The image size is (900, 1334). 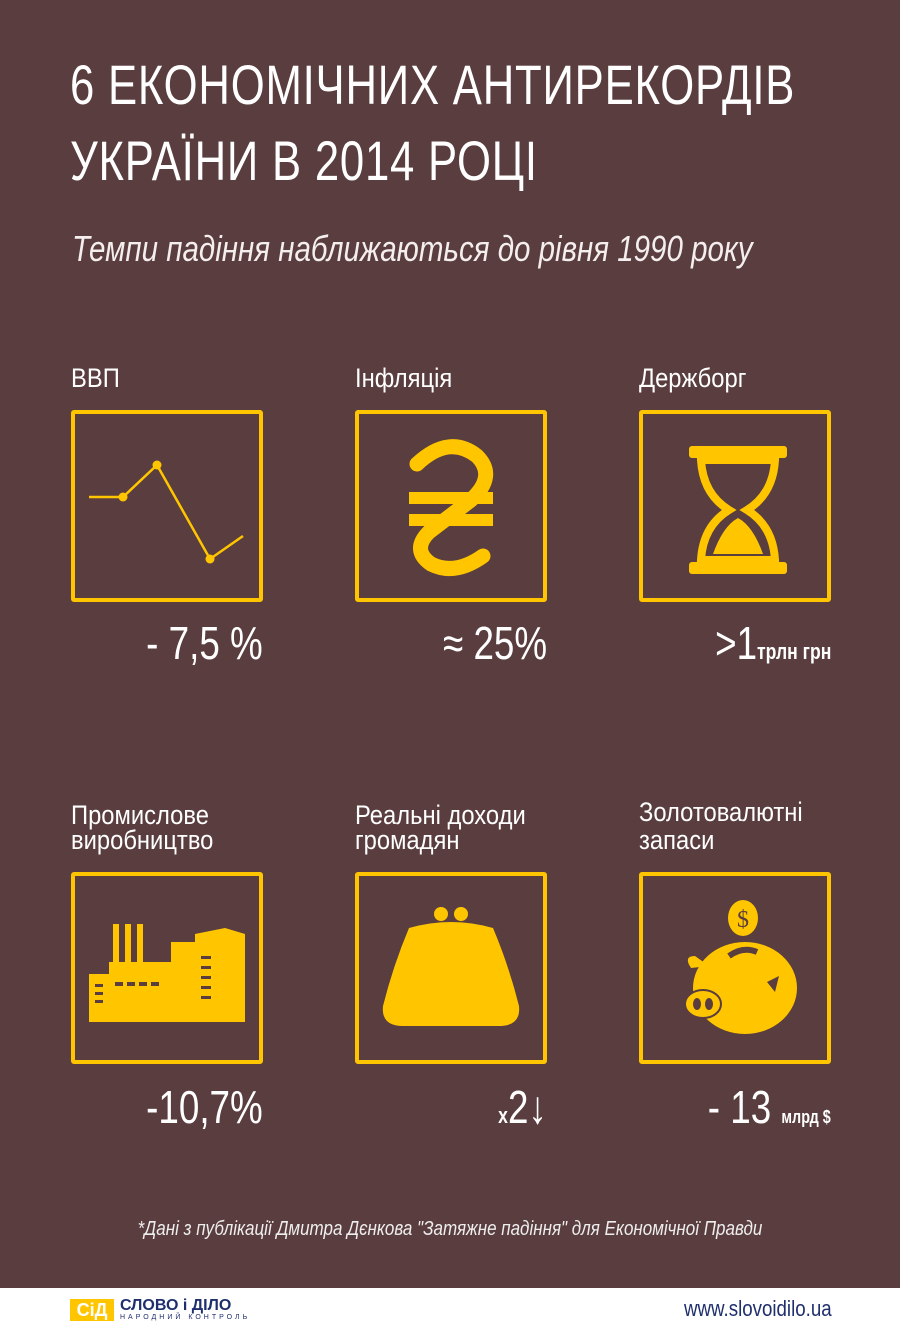 I want to click on card-label-line-1: Реальні доходи, so click(x=440, y=815).